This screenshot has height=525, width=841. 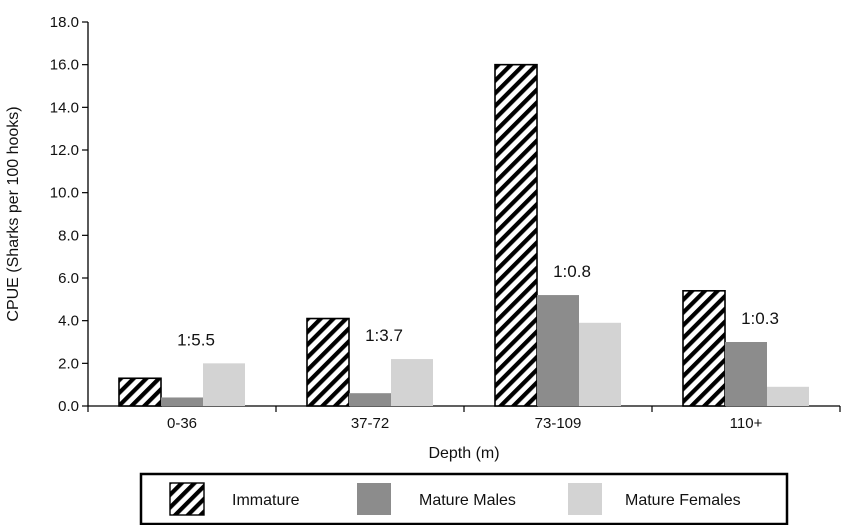 I want to click on x-axis-label: Depth (m), so click(x=463, y=453).